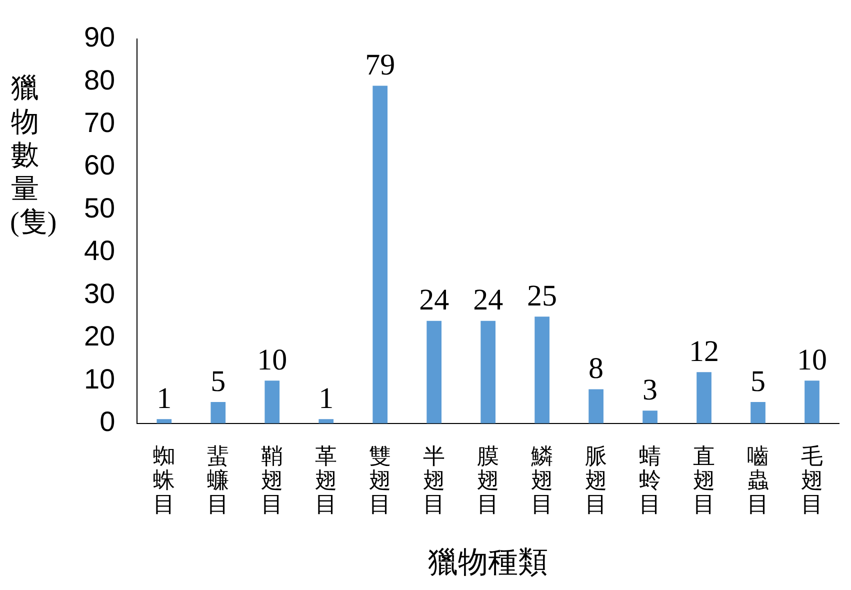  Describe the element at coordinates (704, 480) in the screenshot. I see `x-tick-label: 直翅目` at that location.